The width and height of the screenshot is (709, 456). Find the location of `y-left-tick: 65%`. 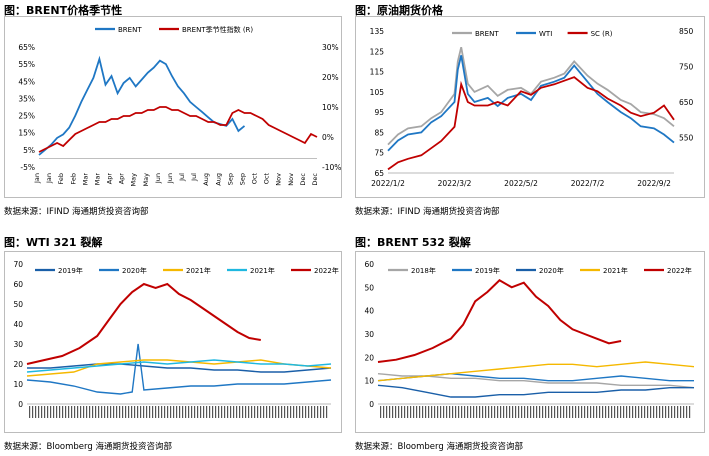

y-left-tick: 65% is located at coordinates (26, 47).